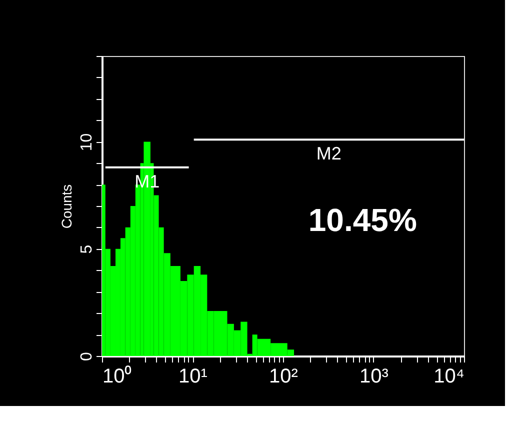 The image size is (522, 422). I want to click on y-tick-label: 0, so click(87, 356).